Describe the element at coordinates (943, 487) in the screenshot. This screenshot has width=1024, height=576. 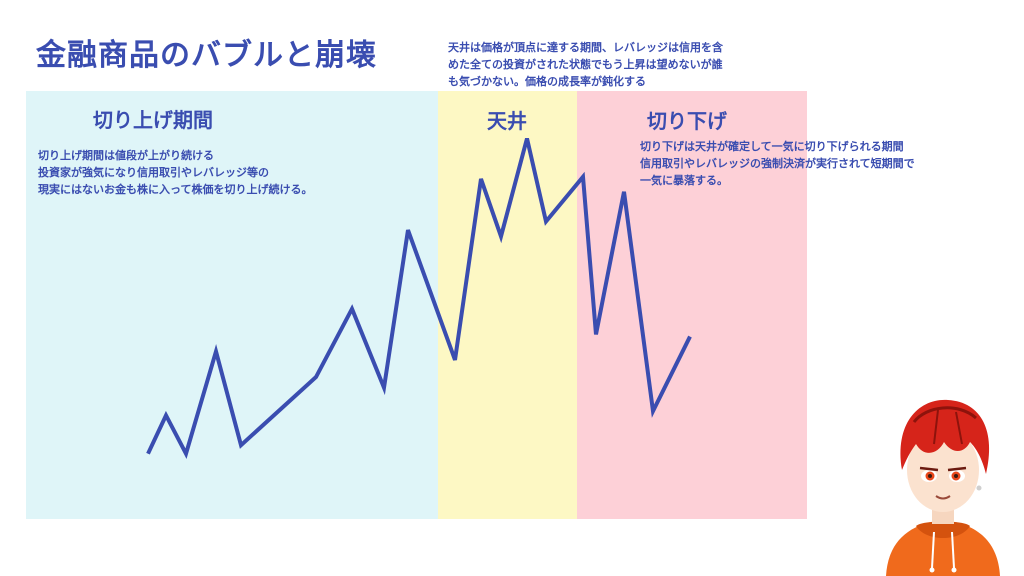
I see `avatar-icon` at that location.